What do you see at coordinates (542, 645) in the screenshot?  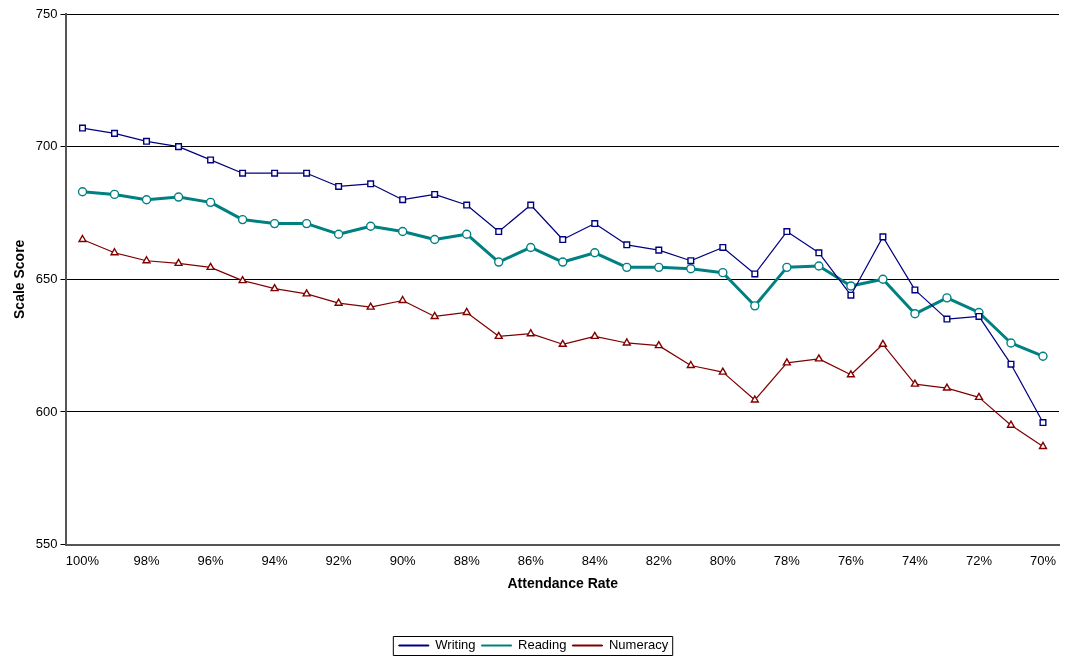 I see `legend-label: Reading` at bounding box center [542, 645].